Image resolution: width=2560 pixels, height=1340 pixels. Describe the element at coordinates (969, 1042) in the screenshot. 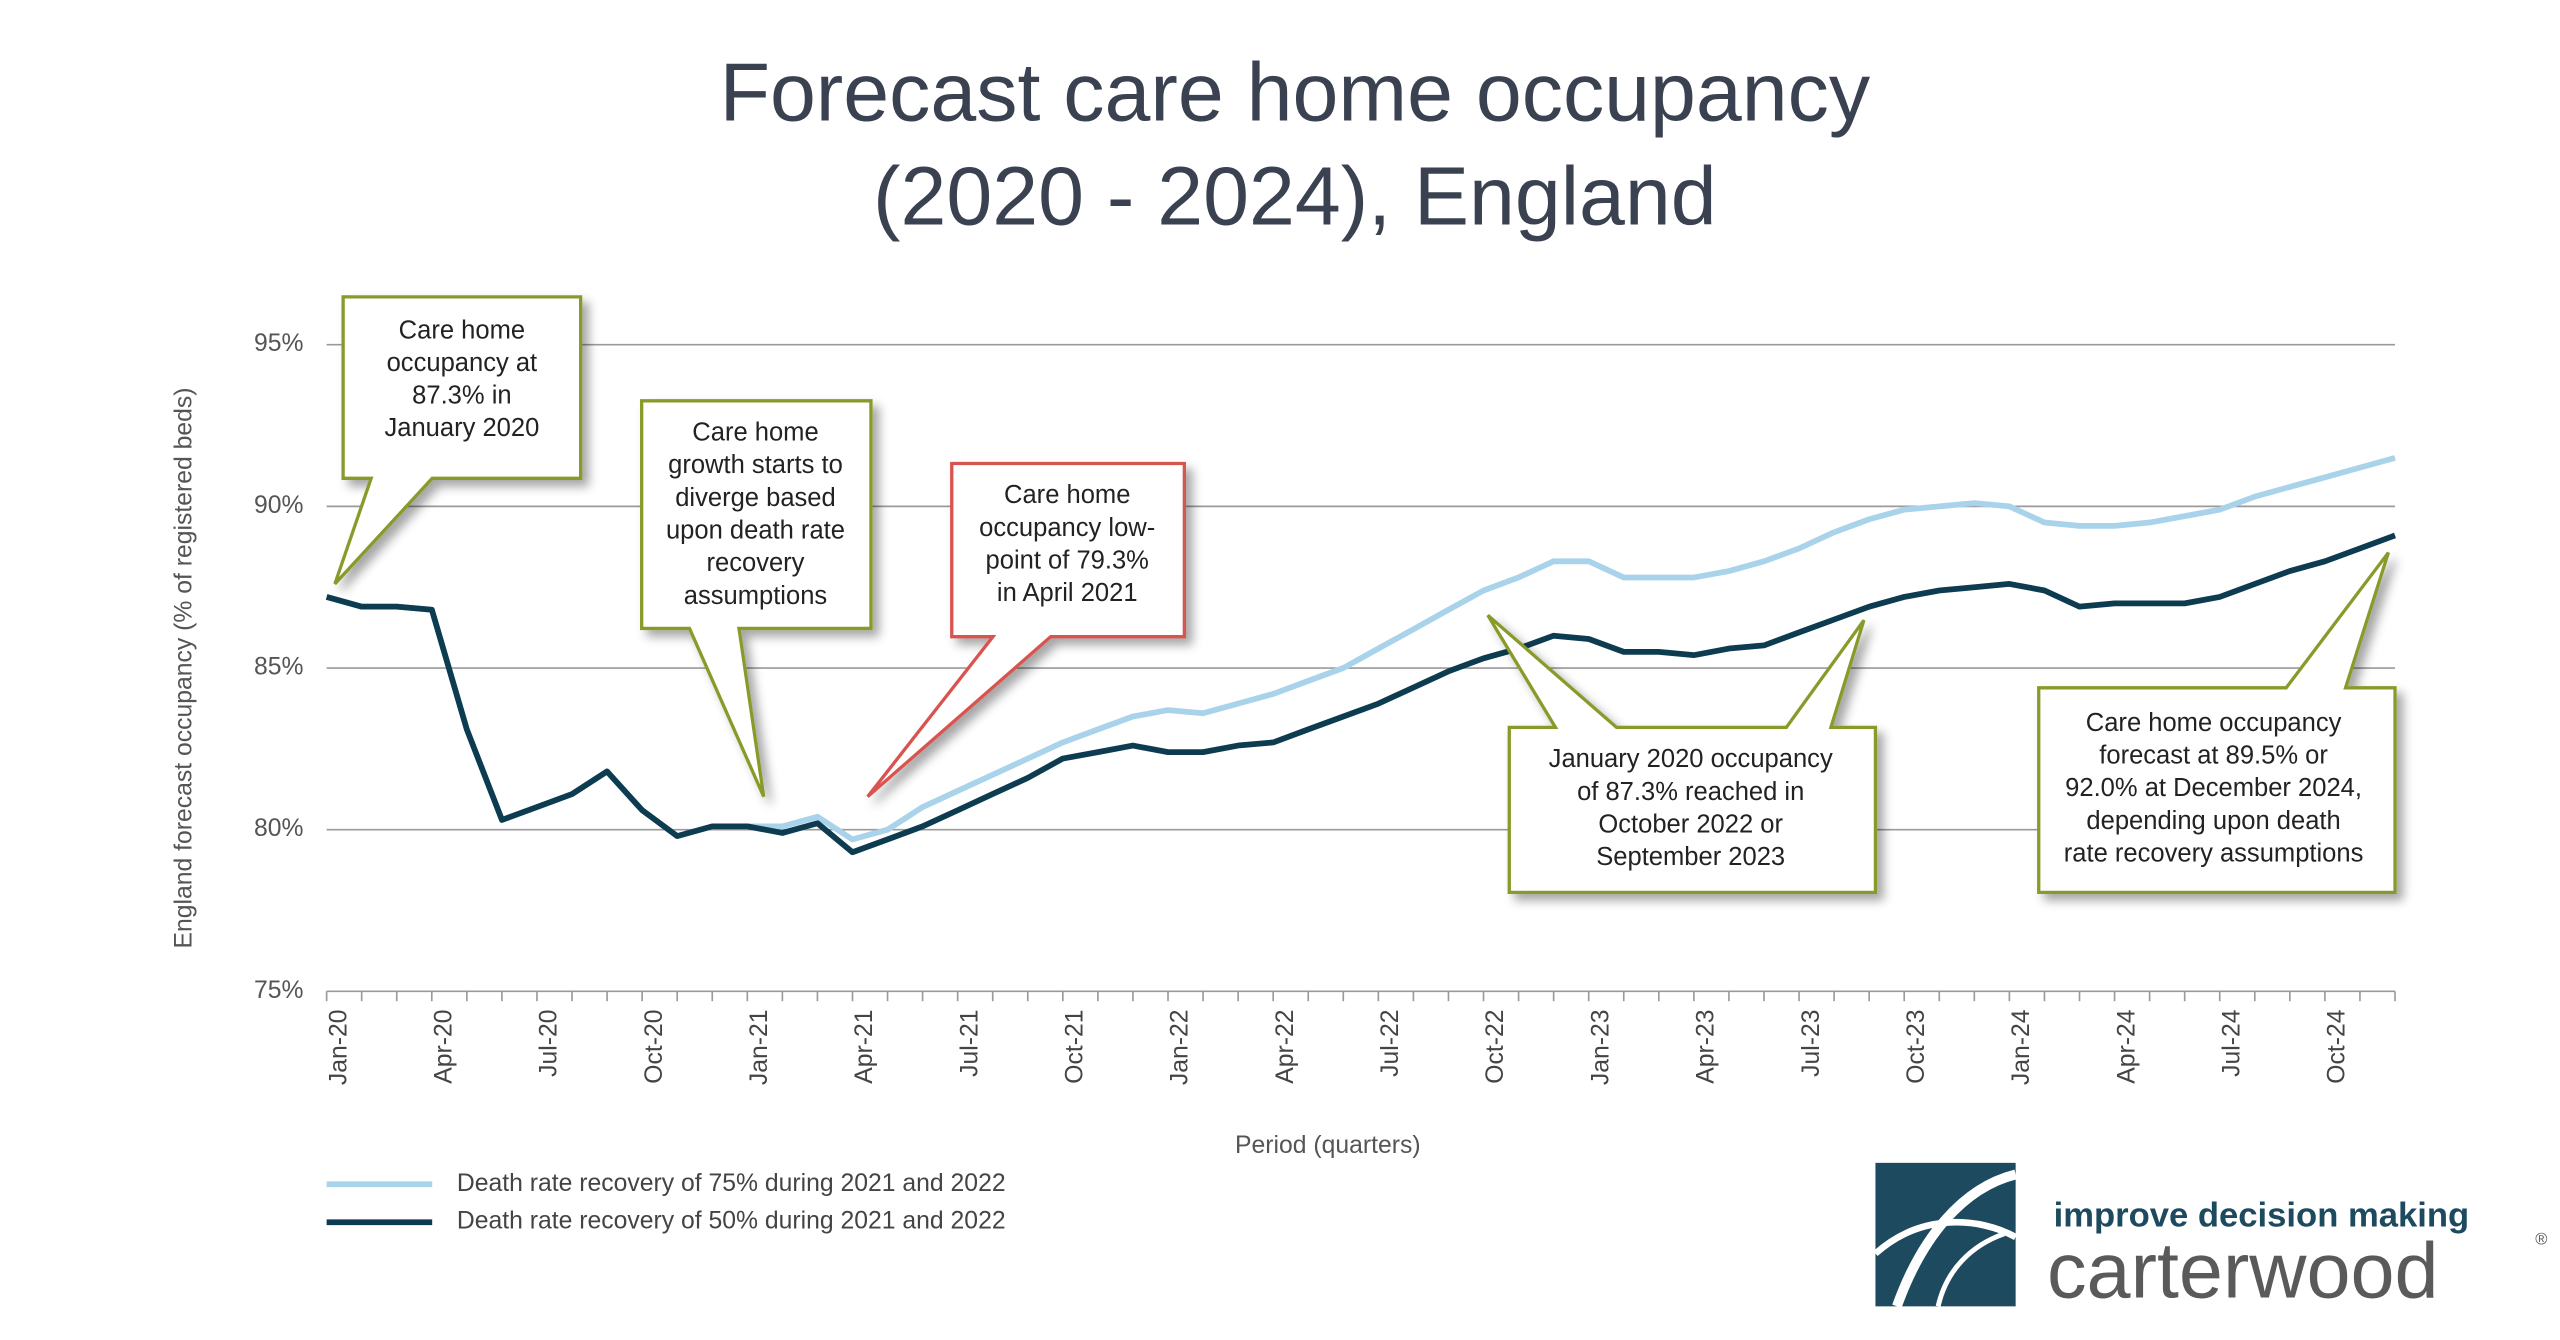

I see `x-tick-label: Jul-21` at that location.